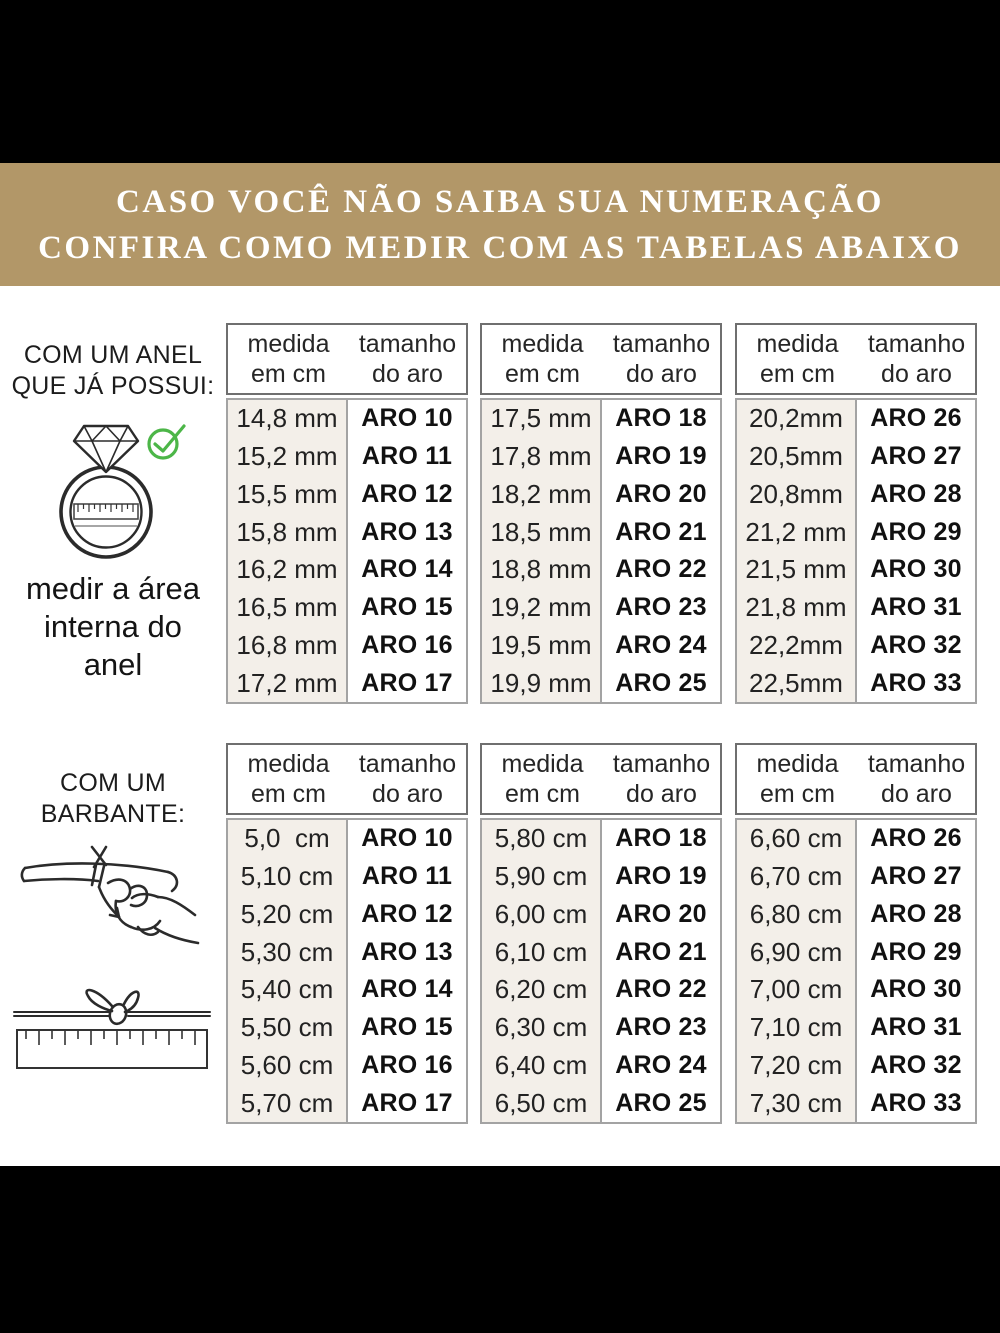 Image resolution: width=1000 pixels, height=1333 pixels. I want to click on measure-value: 20,5mm, so click(797, 456).